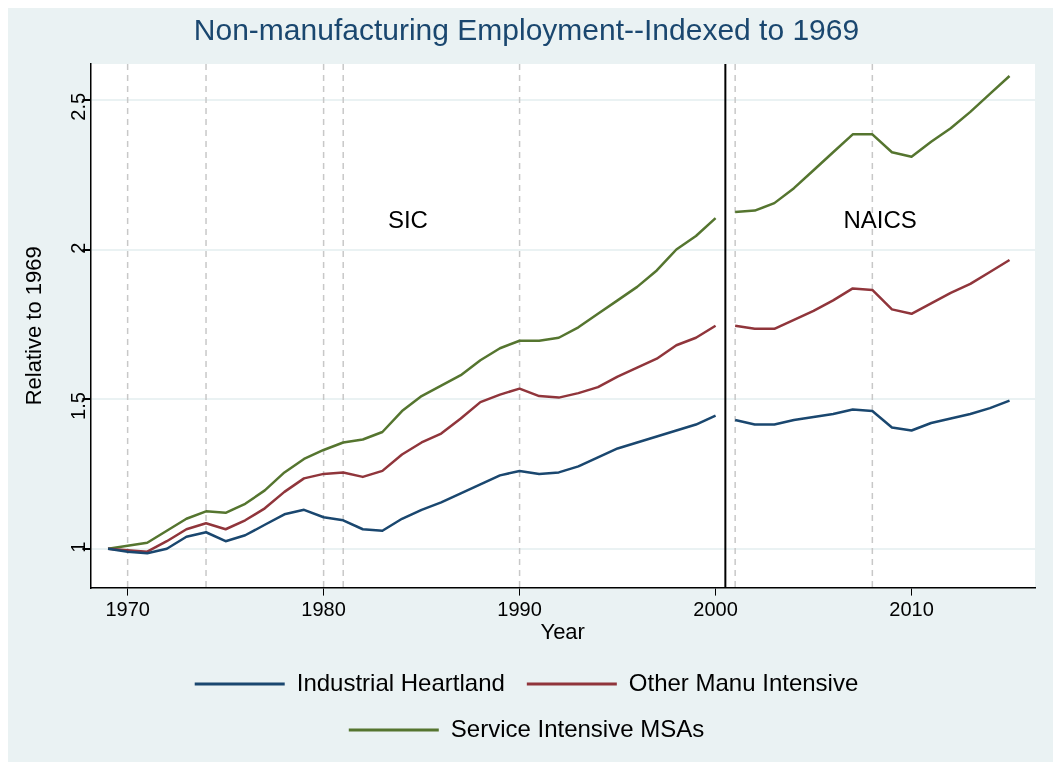 The width and height of the screenshot is (1061, 770). I want to click on x-tick-label: 2000, so click(715, 609).